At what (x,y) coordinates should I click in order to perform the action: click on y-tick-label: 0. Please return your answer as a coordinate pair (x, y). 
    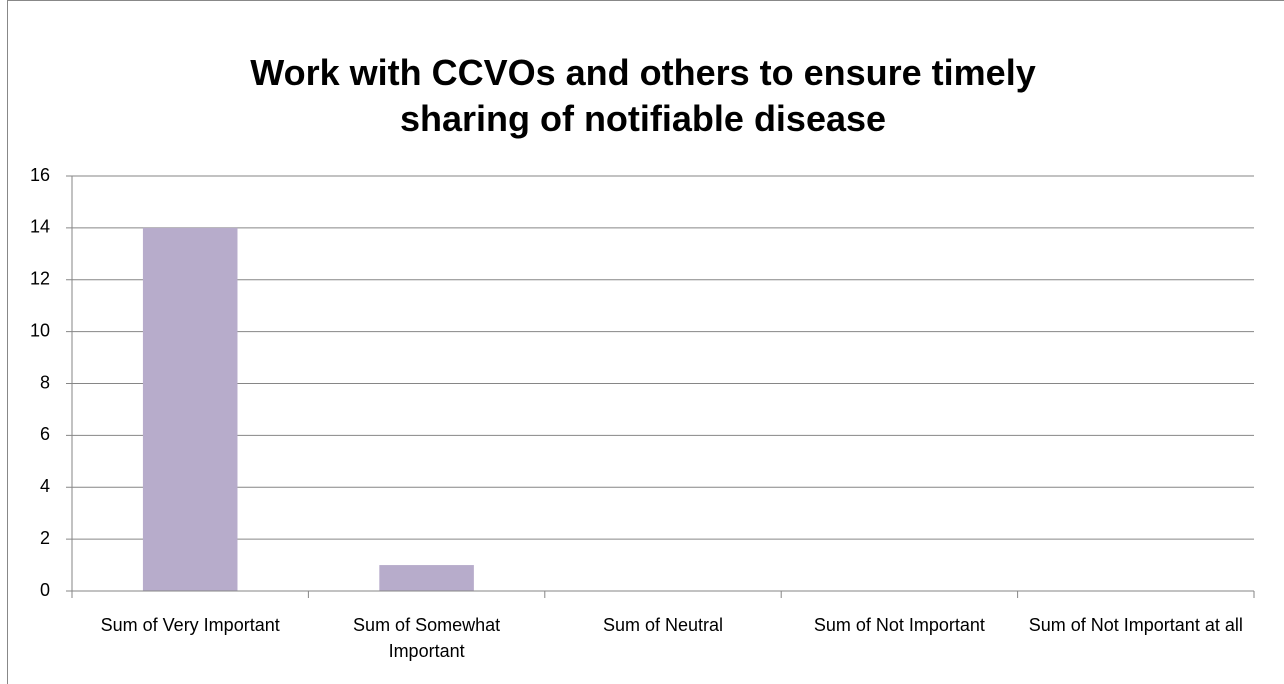
    Looking at the image, I should click on (45, 590).